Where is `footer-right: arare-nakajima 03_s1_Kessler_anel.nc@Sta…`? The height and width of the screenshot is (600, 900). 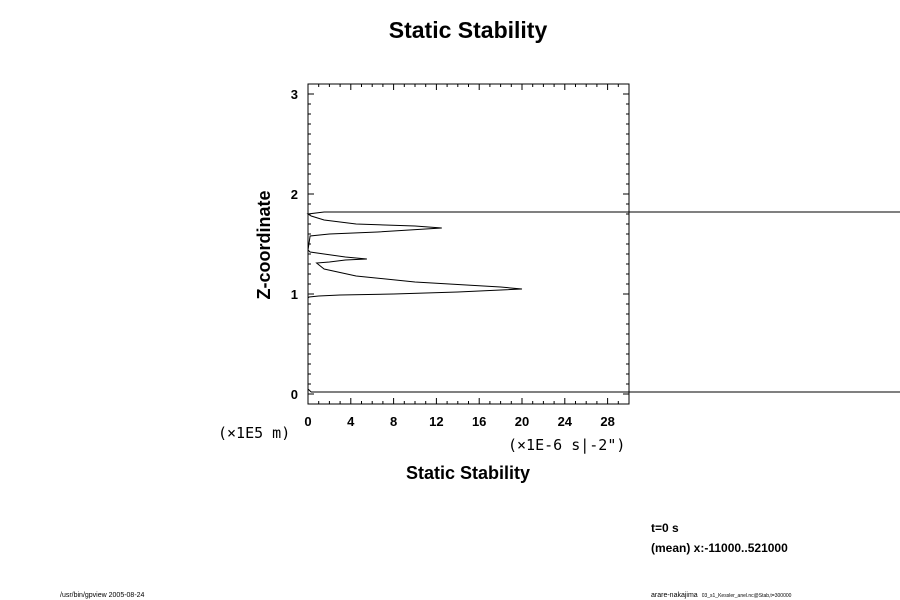
footer-right: arare-nakajima 03_s1_Kessler_anel.nc@Sta… is located at coordinates (721, 592).